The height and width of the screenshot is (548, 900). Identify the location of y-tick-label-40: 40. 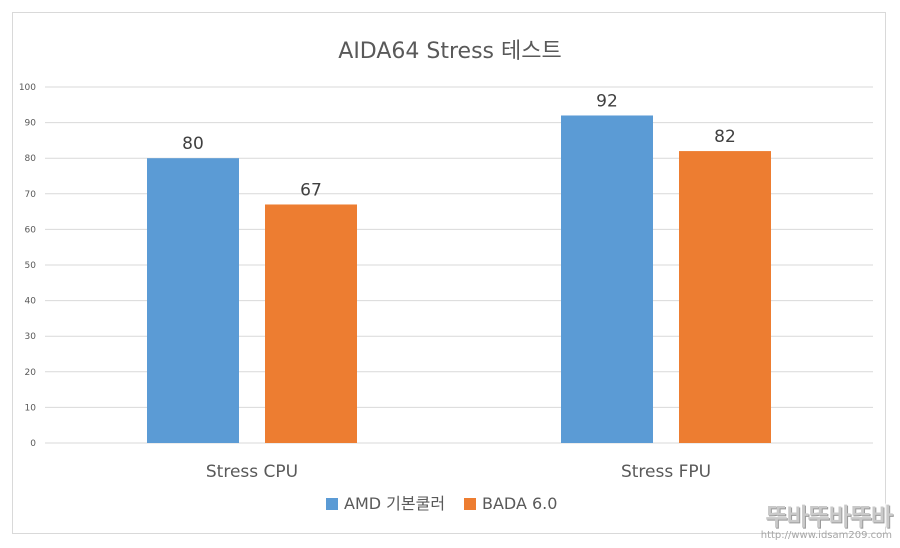
(31, 302).